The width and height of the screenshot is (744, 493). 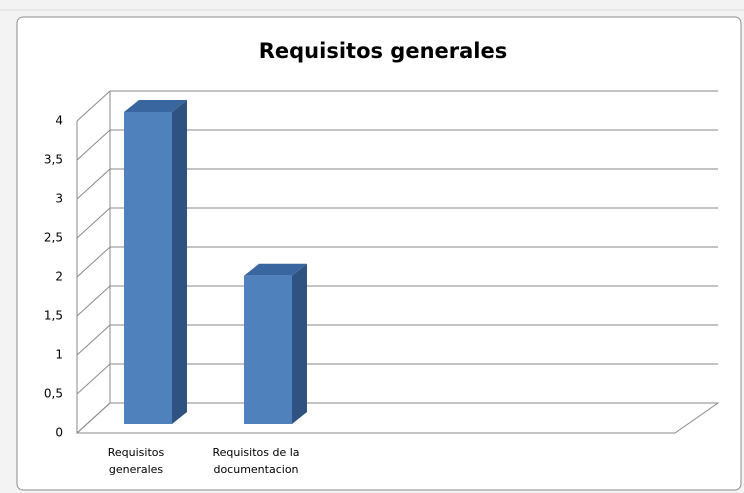 I want to click on y-tick-label: 1,5, so click(x=53, y=316).